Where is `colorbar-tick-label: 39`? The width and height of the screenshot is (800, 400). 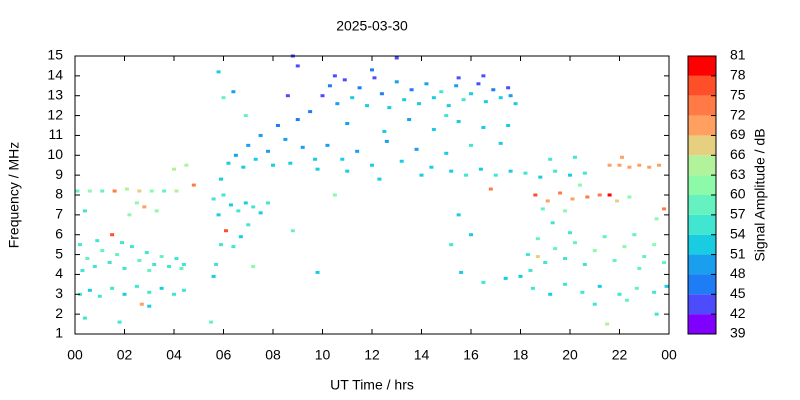
colorbar-tick-label: 39 is located at coordinates (738, 333).